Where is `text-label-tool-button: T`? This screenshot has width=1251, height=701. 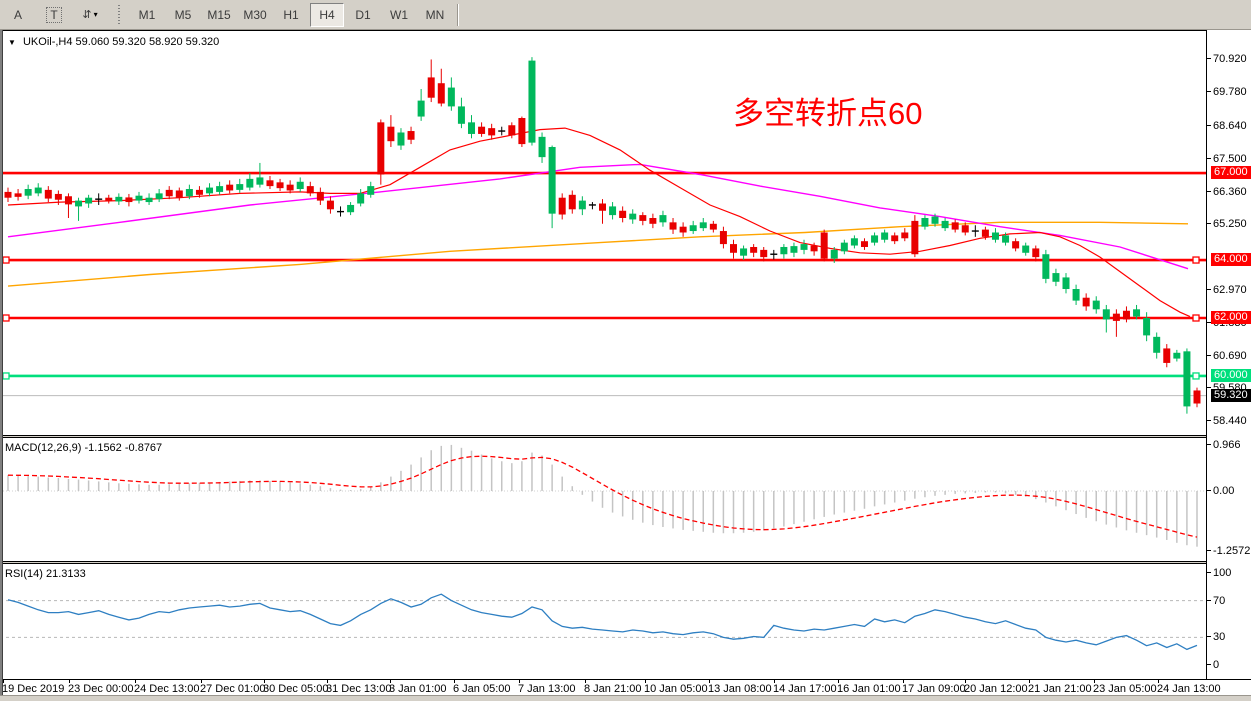 text-label-tool-button: T is located at coordinates (54, 14).